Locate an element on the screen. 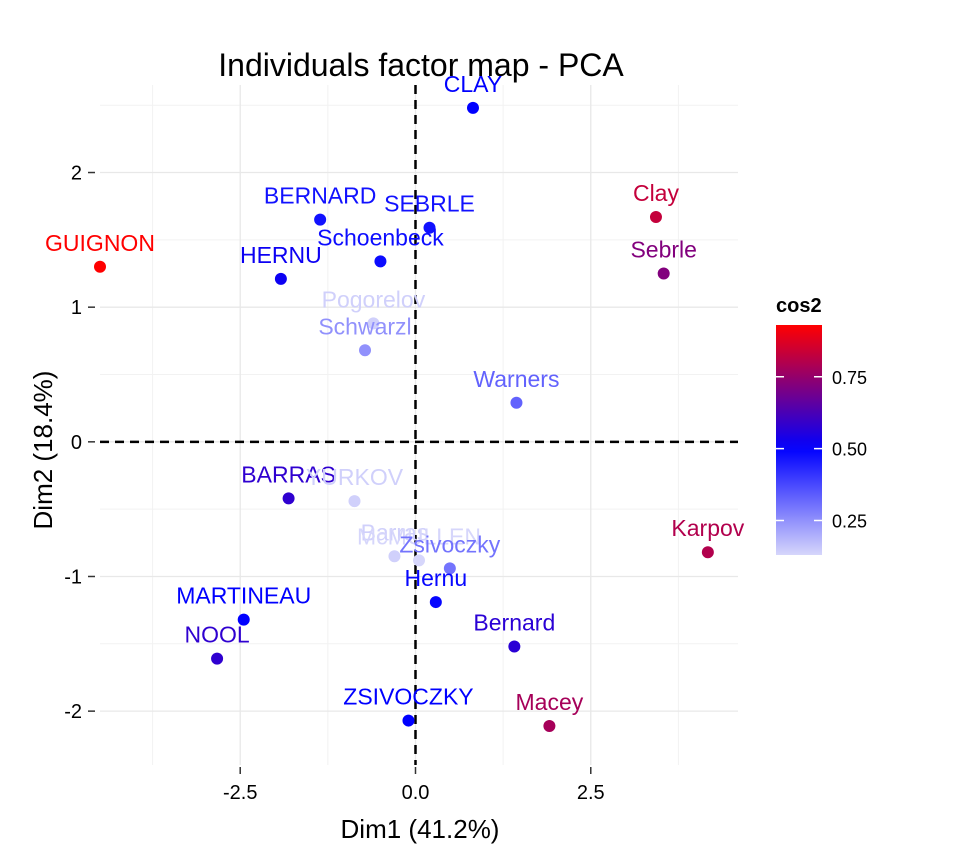 This screenshot has width=960, height=864. point-label: McMULLEN is located at coordinates (419, 536).